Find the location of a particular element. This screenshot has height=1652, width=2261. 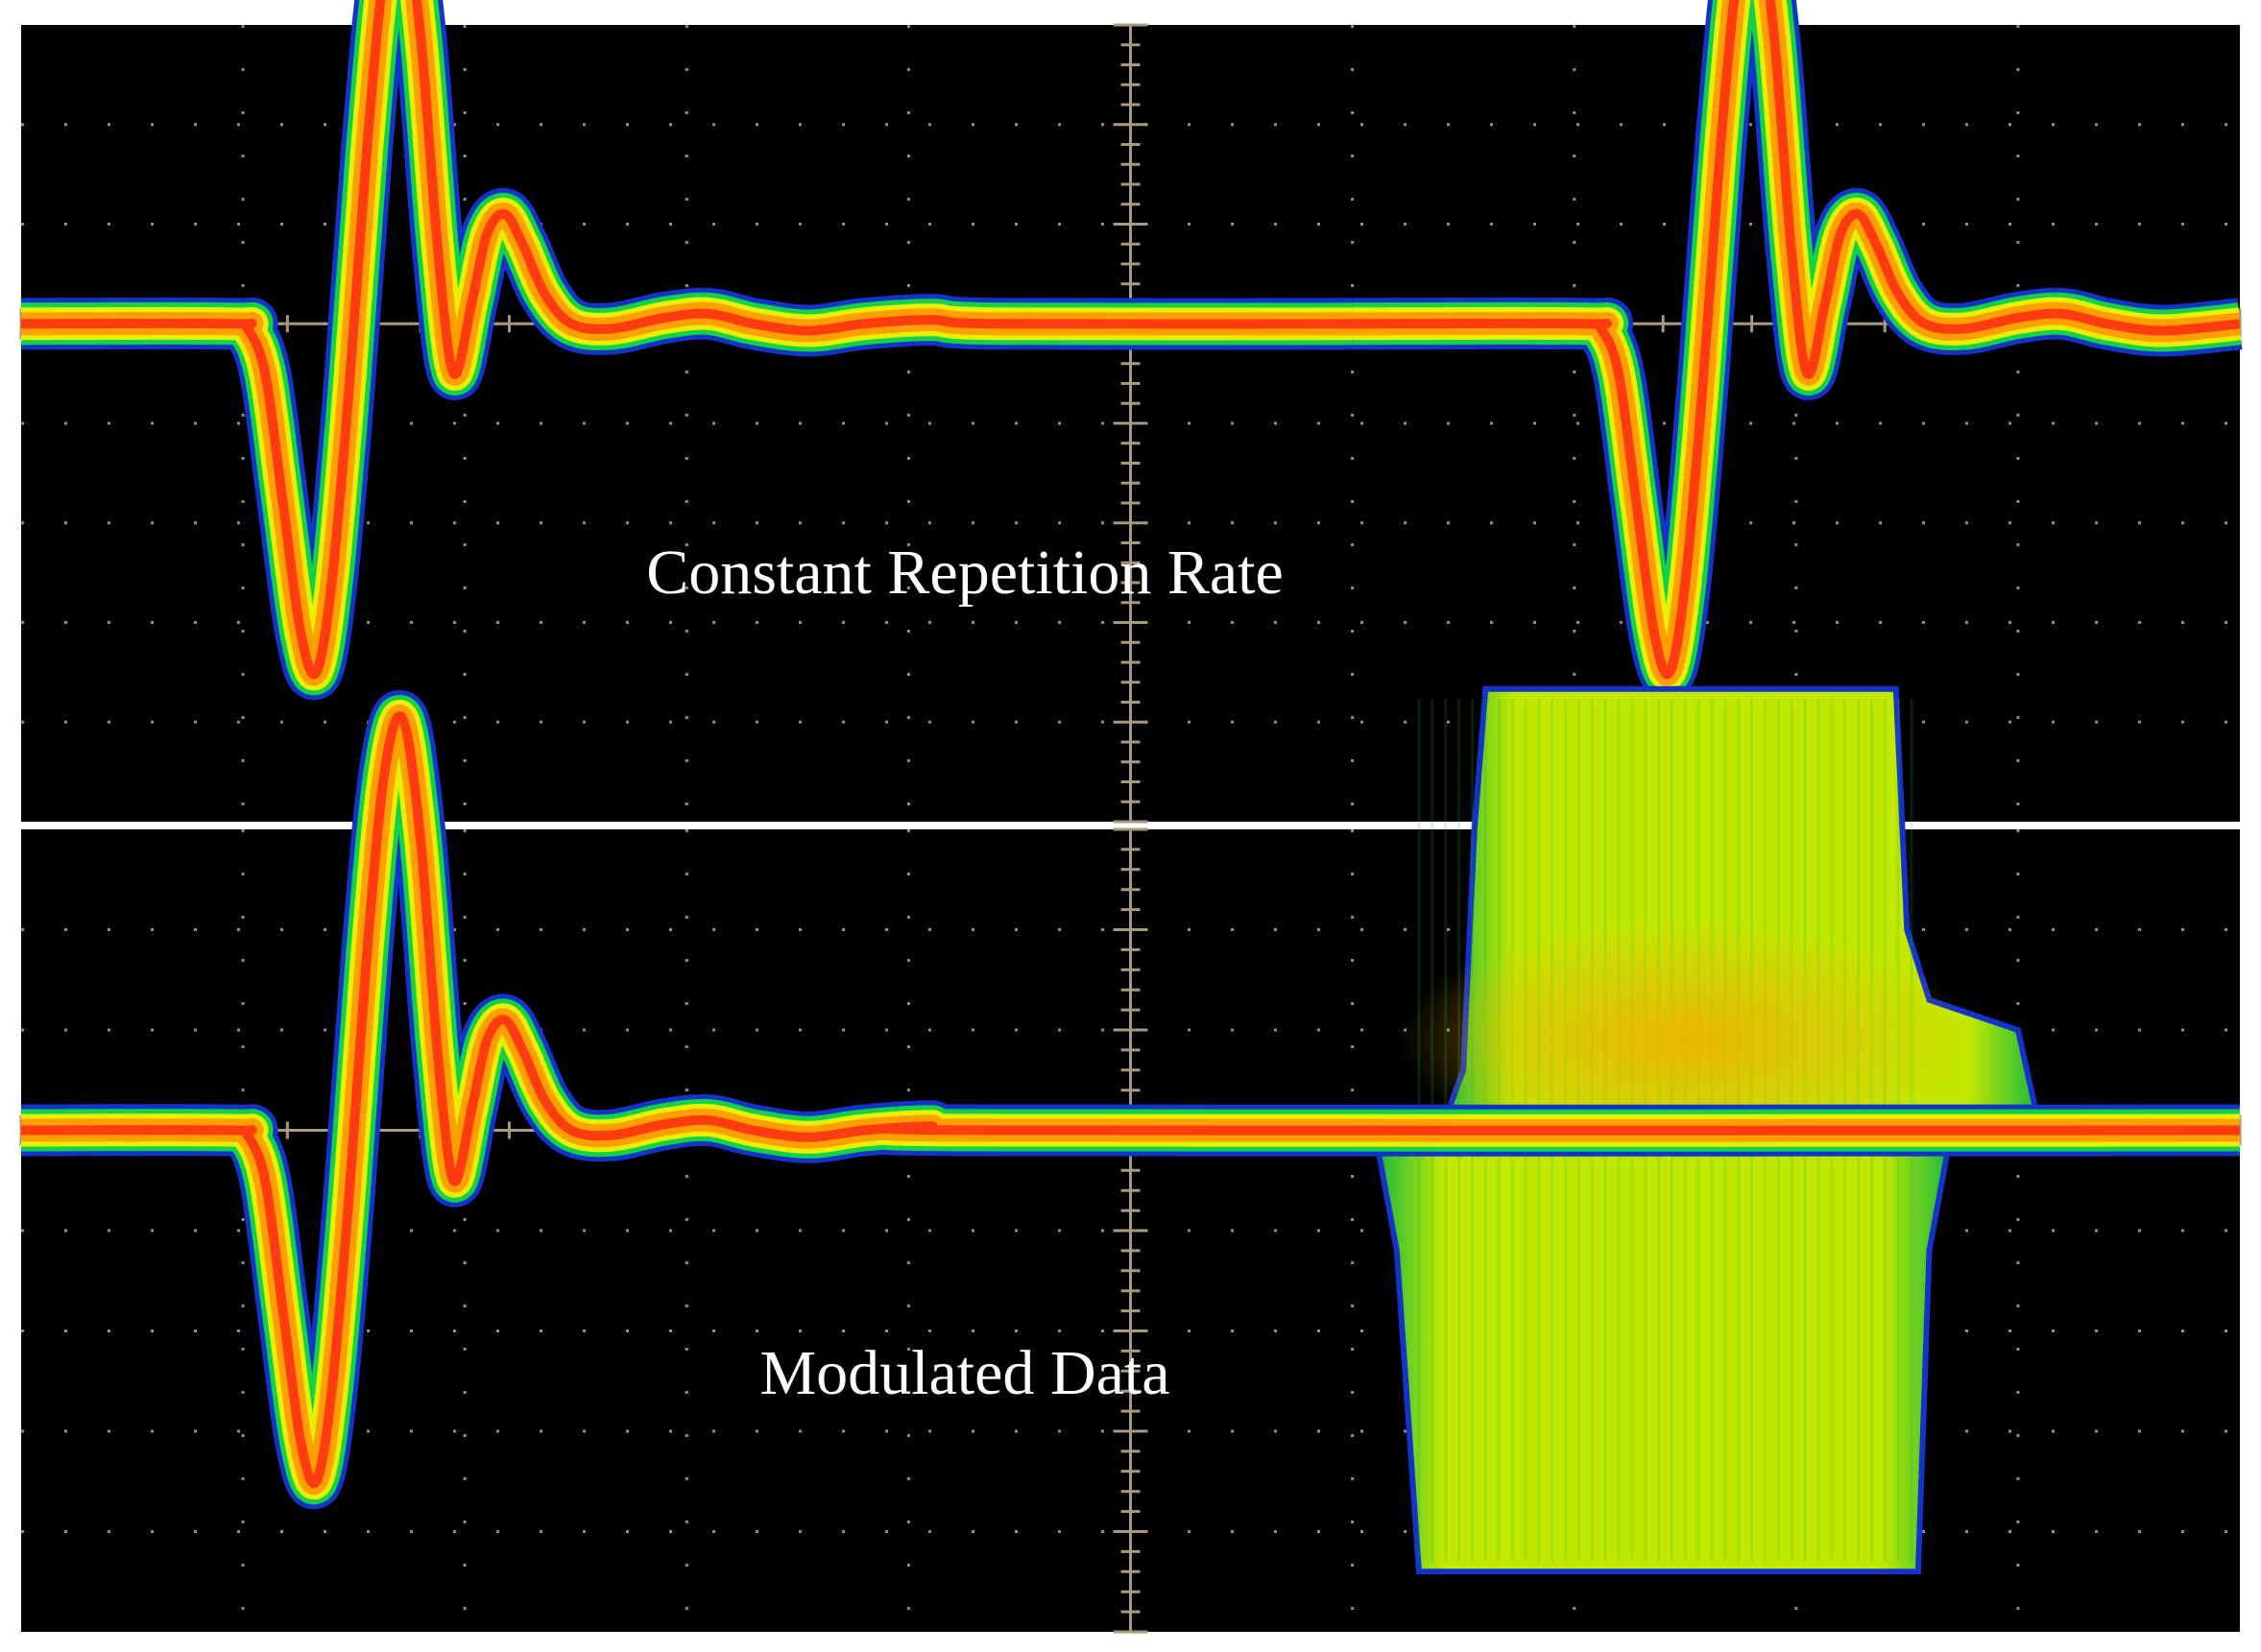

caption-constant-repetition-rate: Constant Repetition Rate is located at coordinates (965, 573).